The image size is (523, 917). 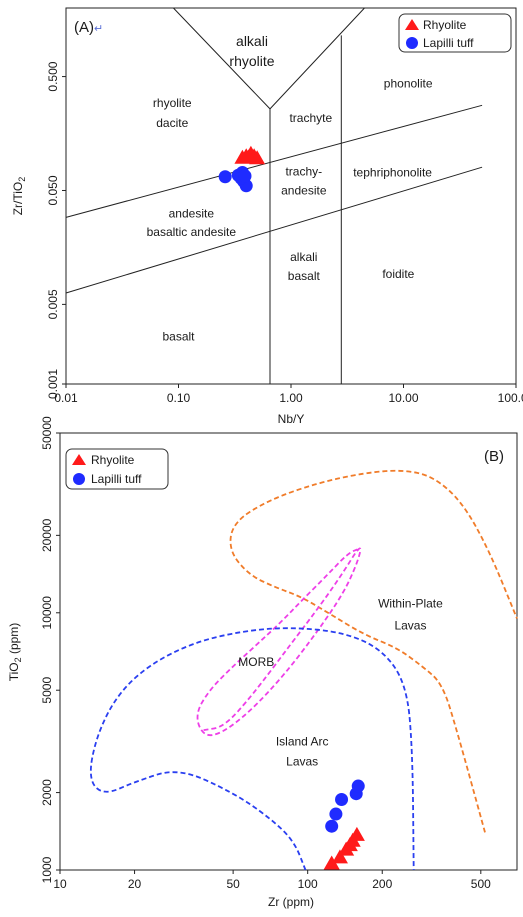 I want to click on panel-b-legend-box, so click(x=117, y=469).